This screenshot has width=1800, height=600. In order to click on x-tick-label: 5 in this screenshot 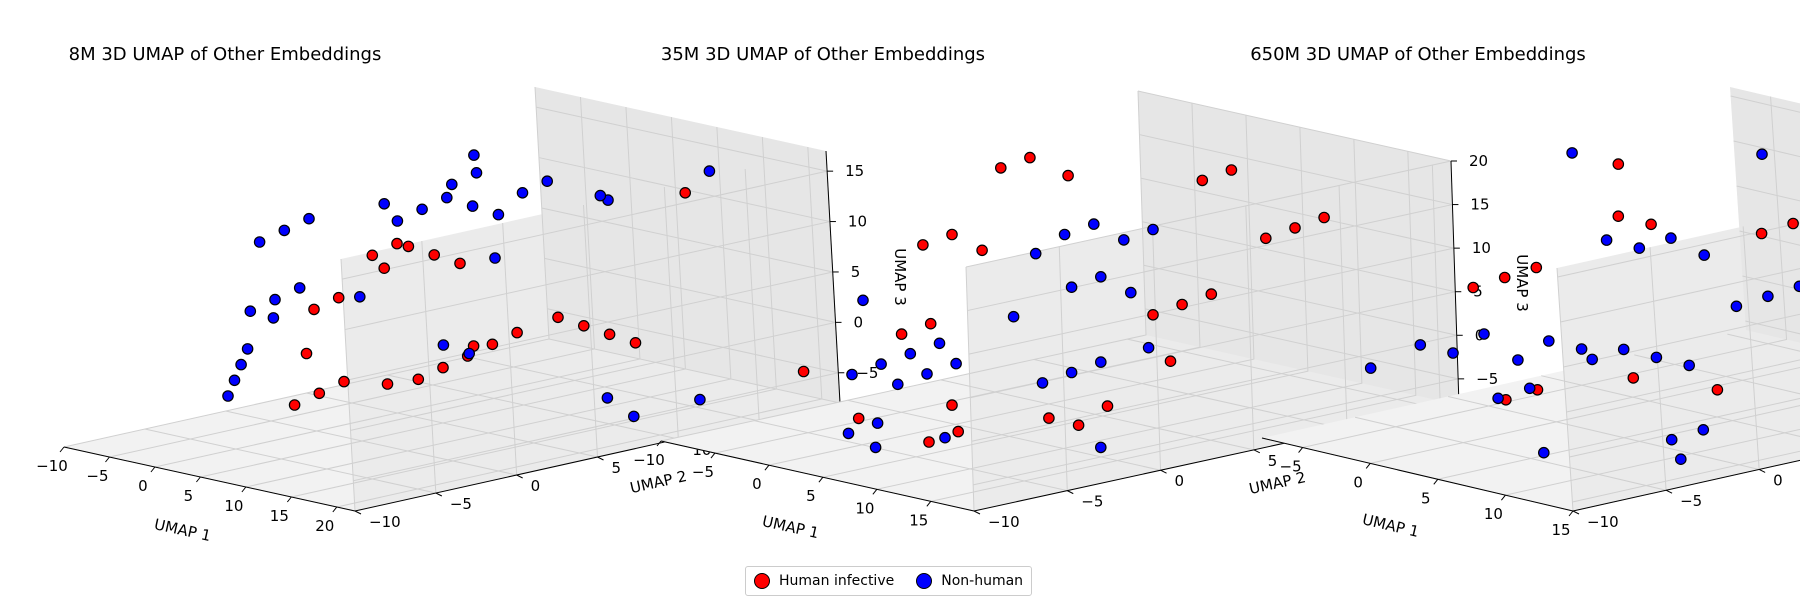, I will do `click(811, 496)`.